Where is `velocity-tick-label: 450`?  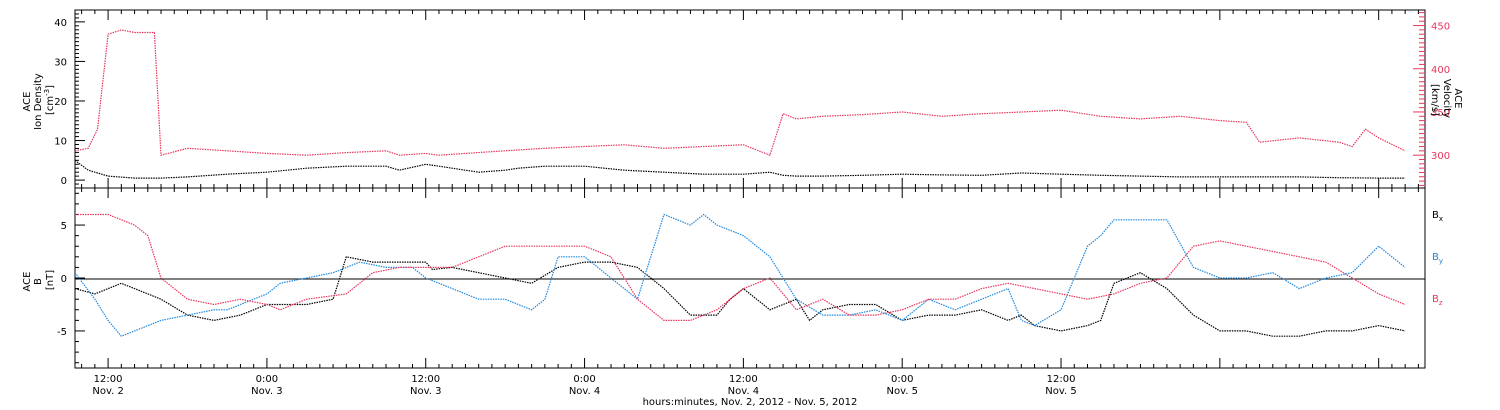 velocity-tick-label: 450 is located at coordinates (1440, 27).